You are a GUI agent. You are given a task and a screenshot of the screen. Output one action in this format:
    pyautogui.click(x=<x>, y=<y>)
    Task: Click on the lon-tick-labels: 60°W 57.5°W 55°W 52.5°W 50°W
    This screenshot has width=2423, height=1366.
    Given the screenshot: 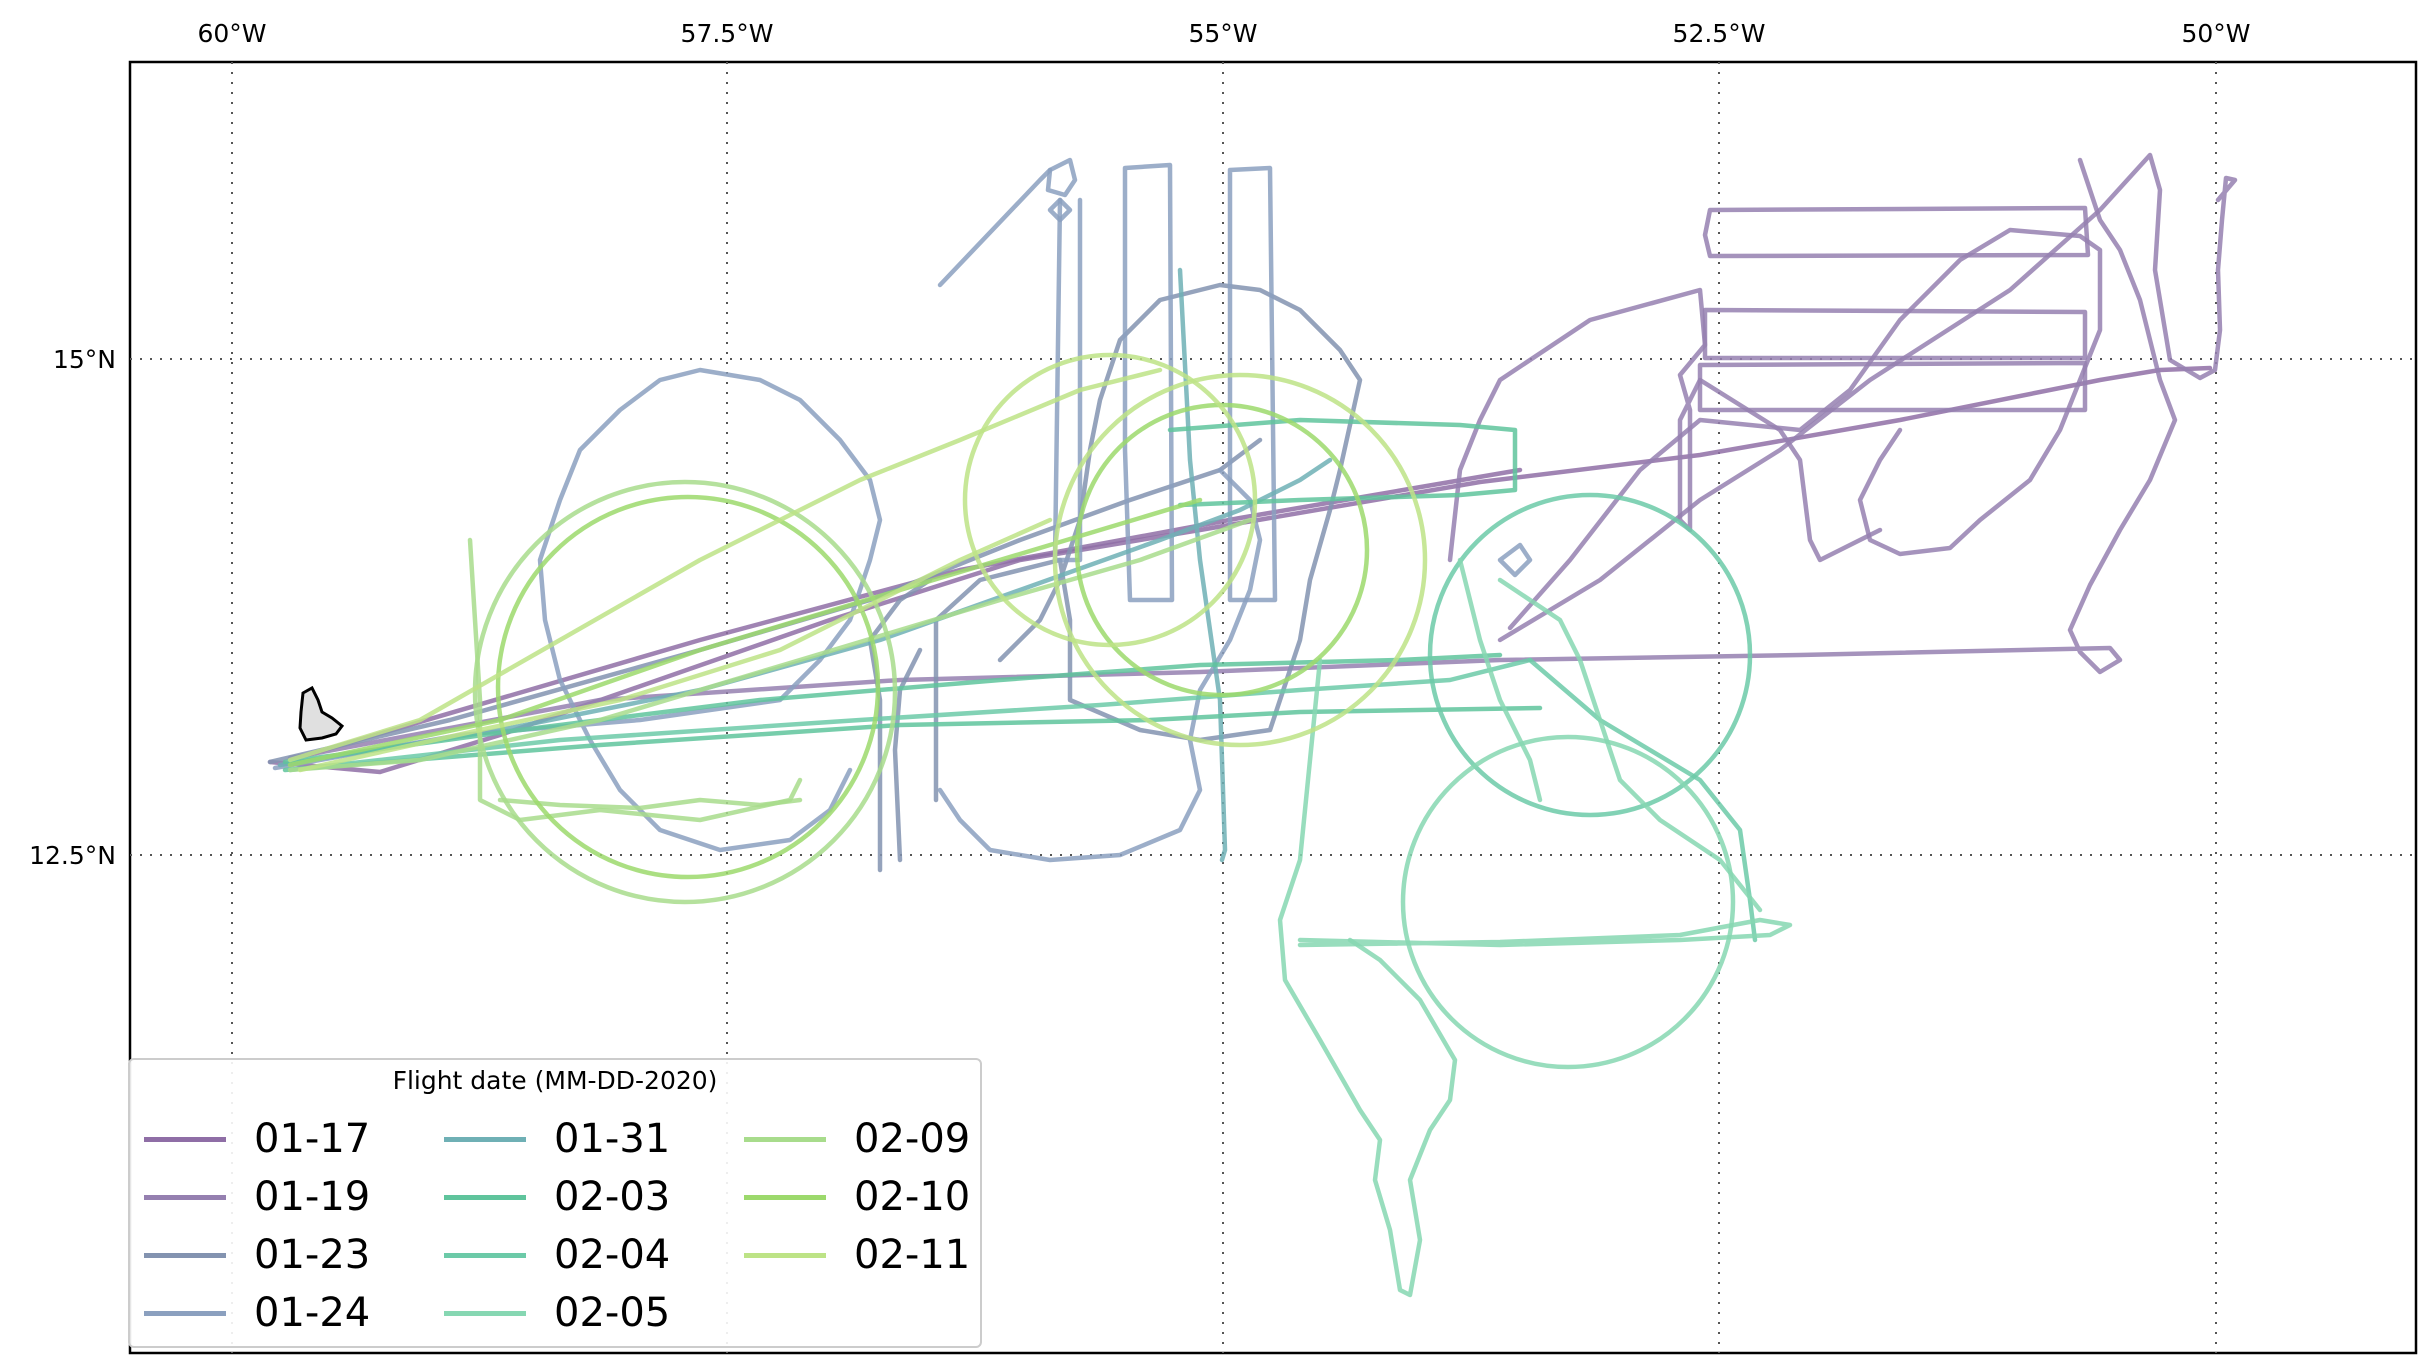 What is the action you would take?
    pyautogui.click(x=1223, y=33)
    